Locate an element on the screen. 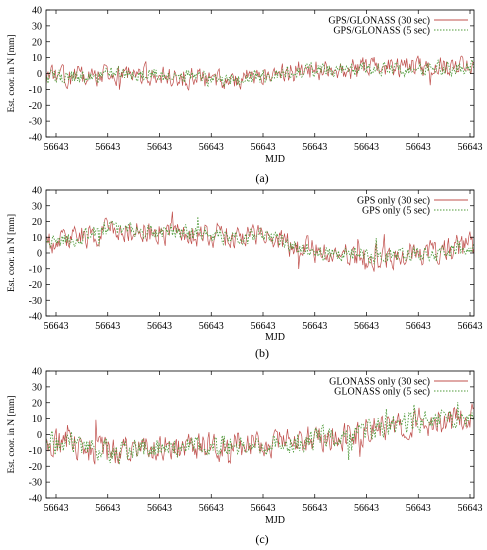 The image size is (487, 550). legend-entry-2: GLONASS only (5 sec) is located at coordinates (382, 392).